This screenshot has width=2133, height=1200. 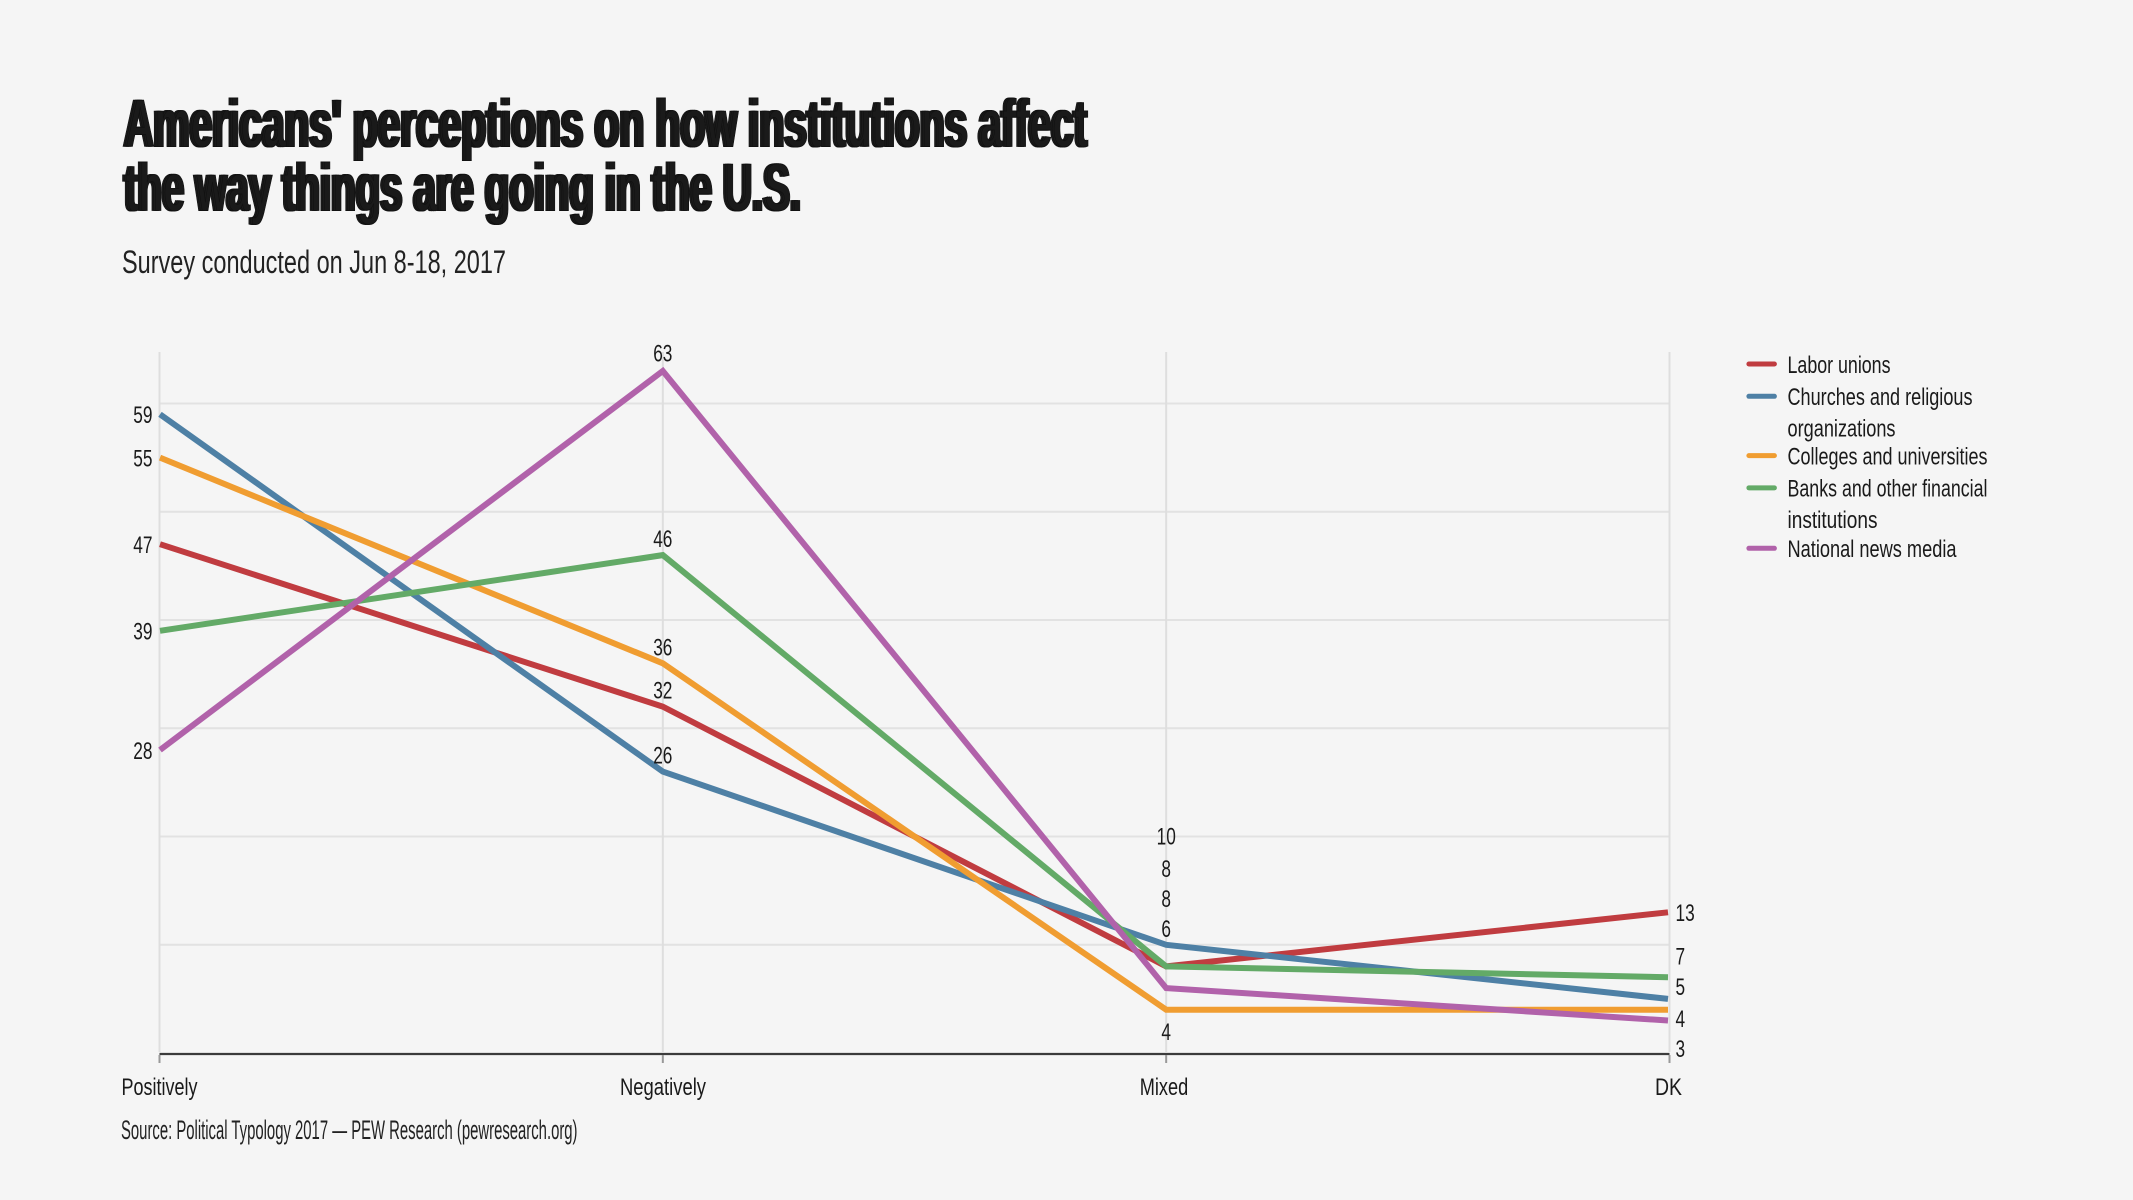 What do you see at coordinates (1888, 456) in the screenshot?
I see `svg-text: Colleges and universities` at bounding box center [1888, 456].